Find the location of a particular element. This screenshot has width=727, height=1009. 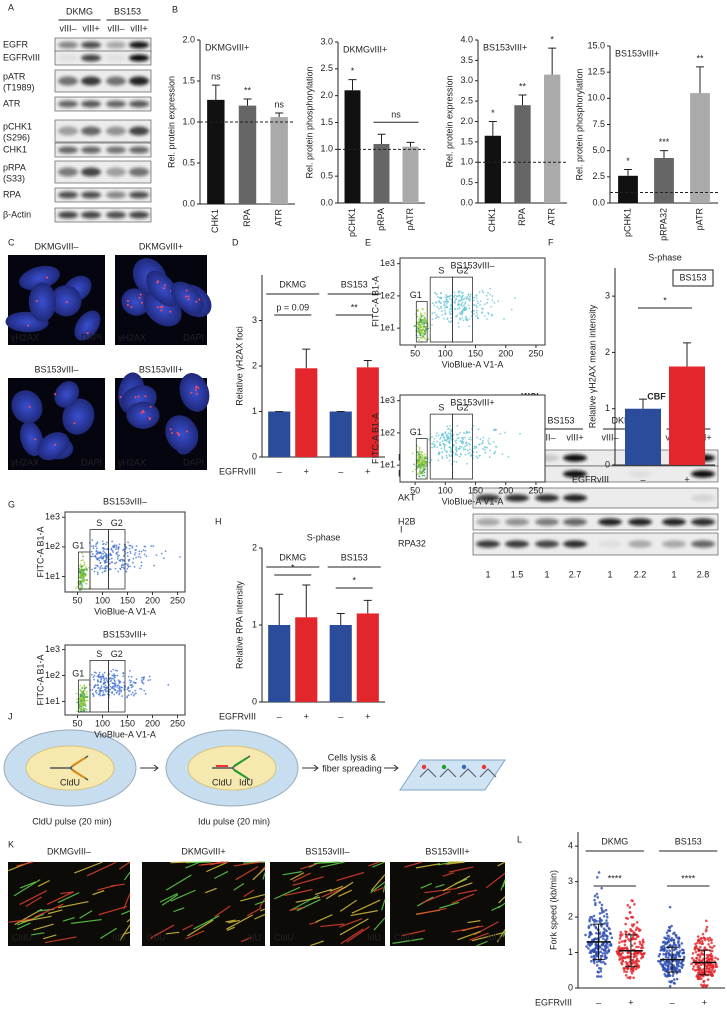

y-tick-label: 1e1 is located at coordinates (387, 465).